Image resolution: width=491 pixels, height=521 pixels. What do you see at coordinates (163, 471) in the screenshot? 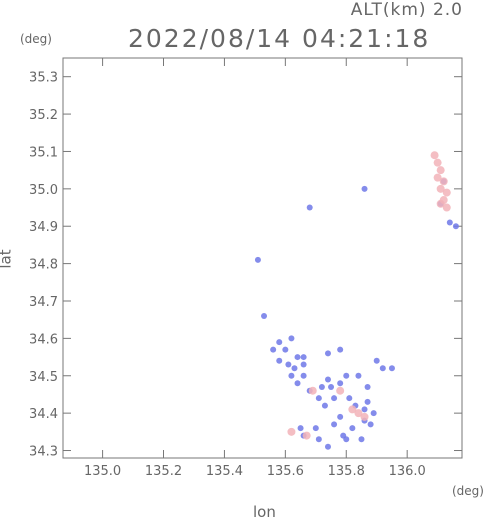
I see `x-tick-label: 135.2` at bounding box center [163, 471].